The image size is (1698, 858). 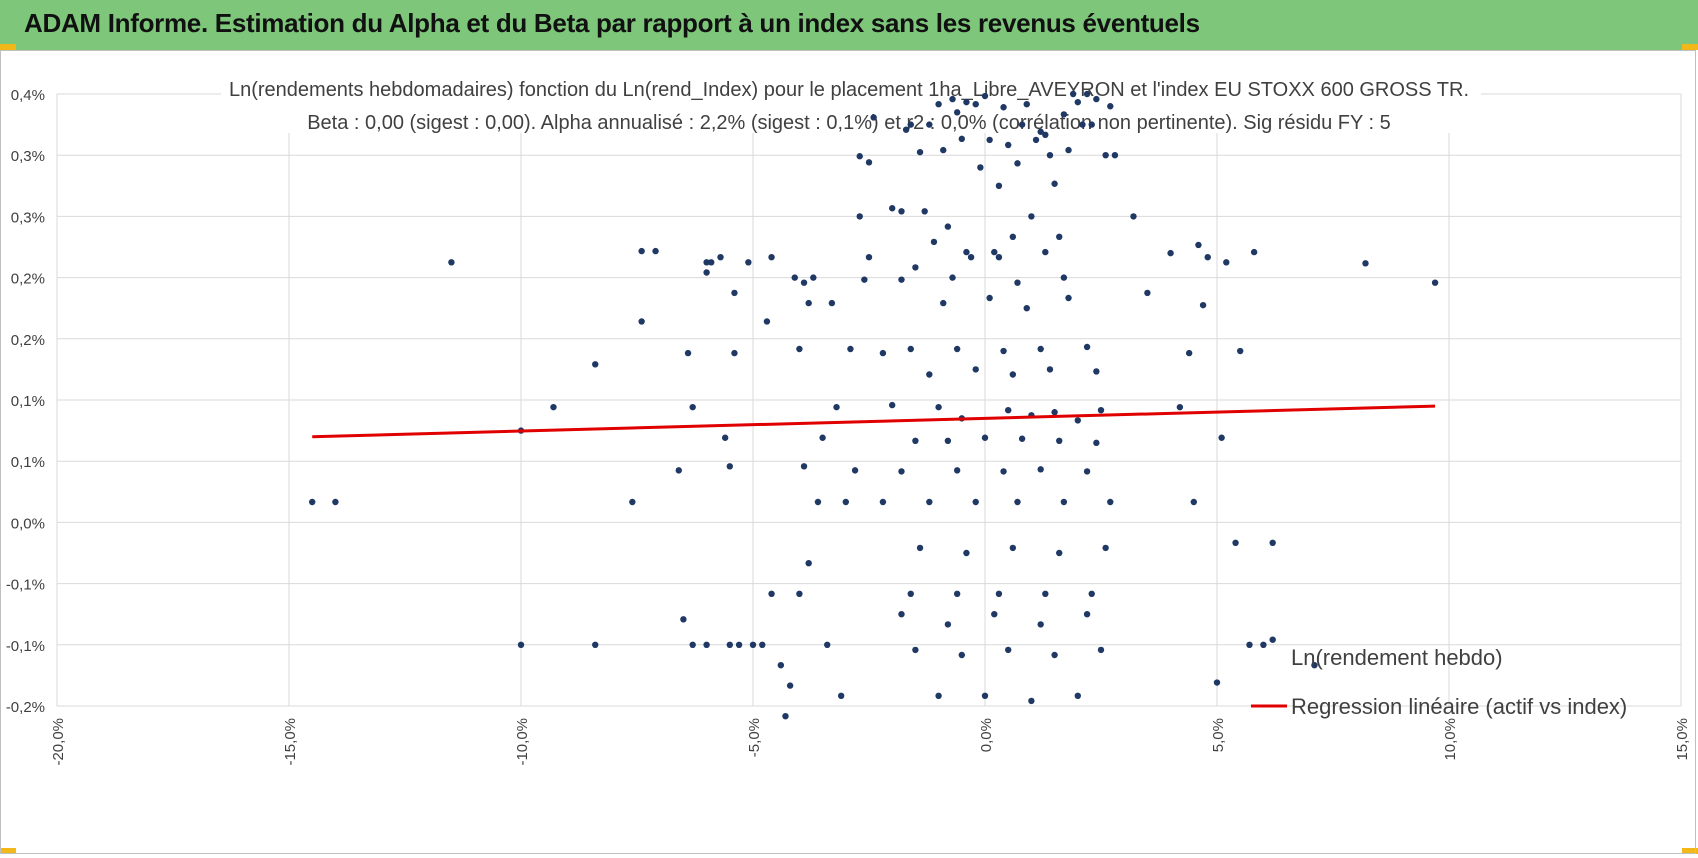 What do you see at coordinates (1682, 739) in the screenshot?
I see `x-tick-label: 15,0%` at bounding box center [1682, 739].